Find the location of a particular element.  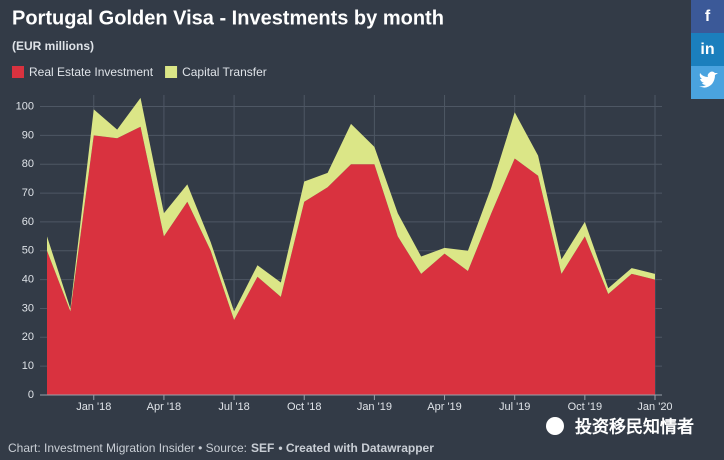

y-tick-label: 90 is located at coordinates (28, 135).